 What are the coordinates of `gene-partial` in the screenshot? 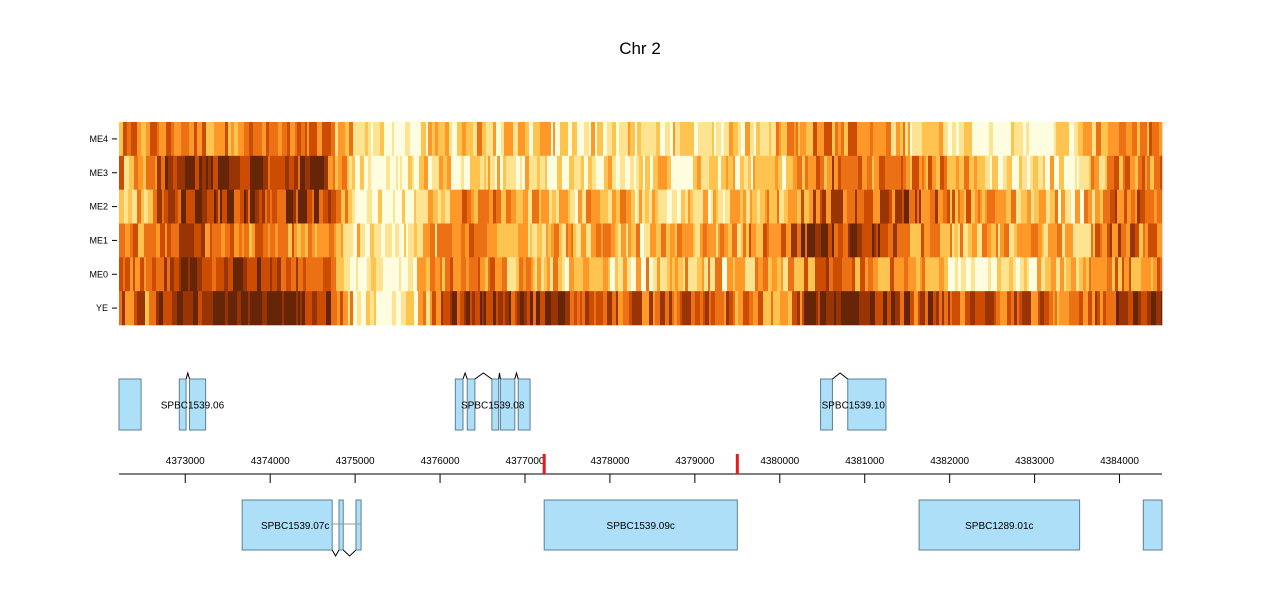 It's located at (1152, 525).